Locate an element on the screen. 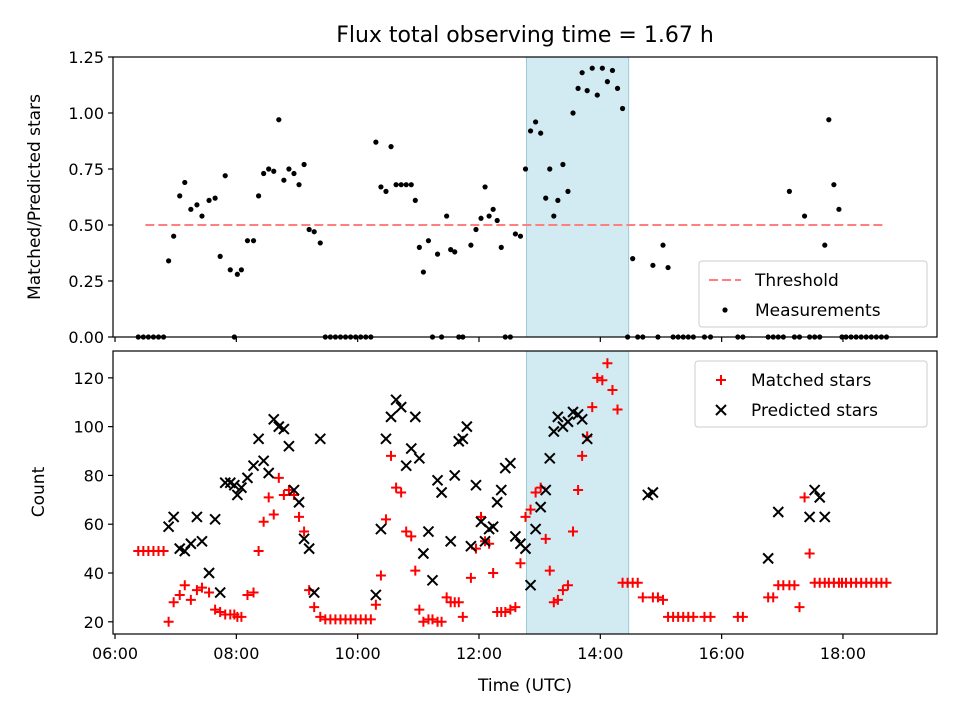 This screenshot has width=960, height=720. y-tick-label: 20 is located at coordinates (94, 622).